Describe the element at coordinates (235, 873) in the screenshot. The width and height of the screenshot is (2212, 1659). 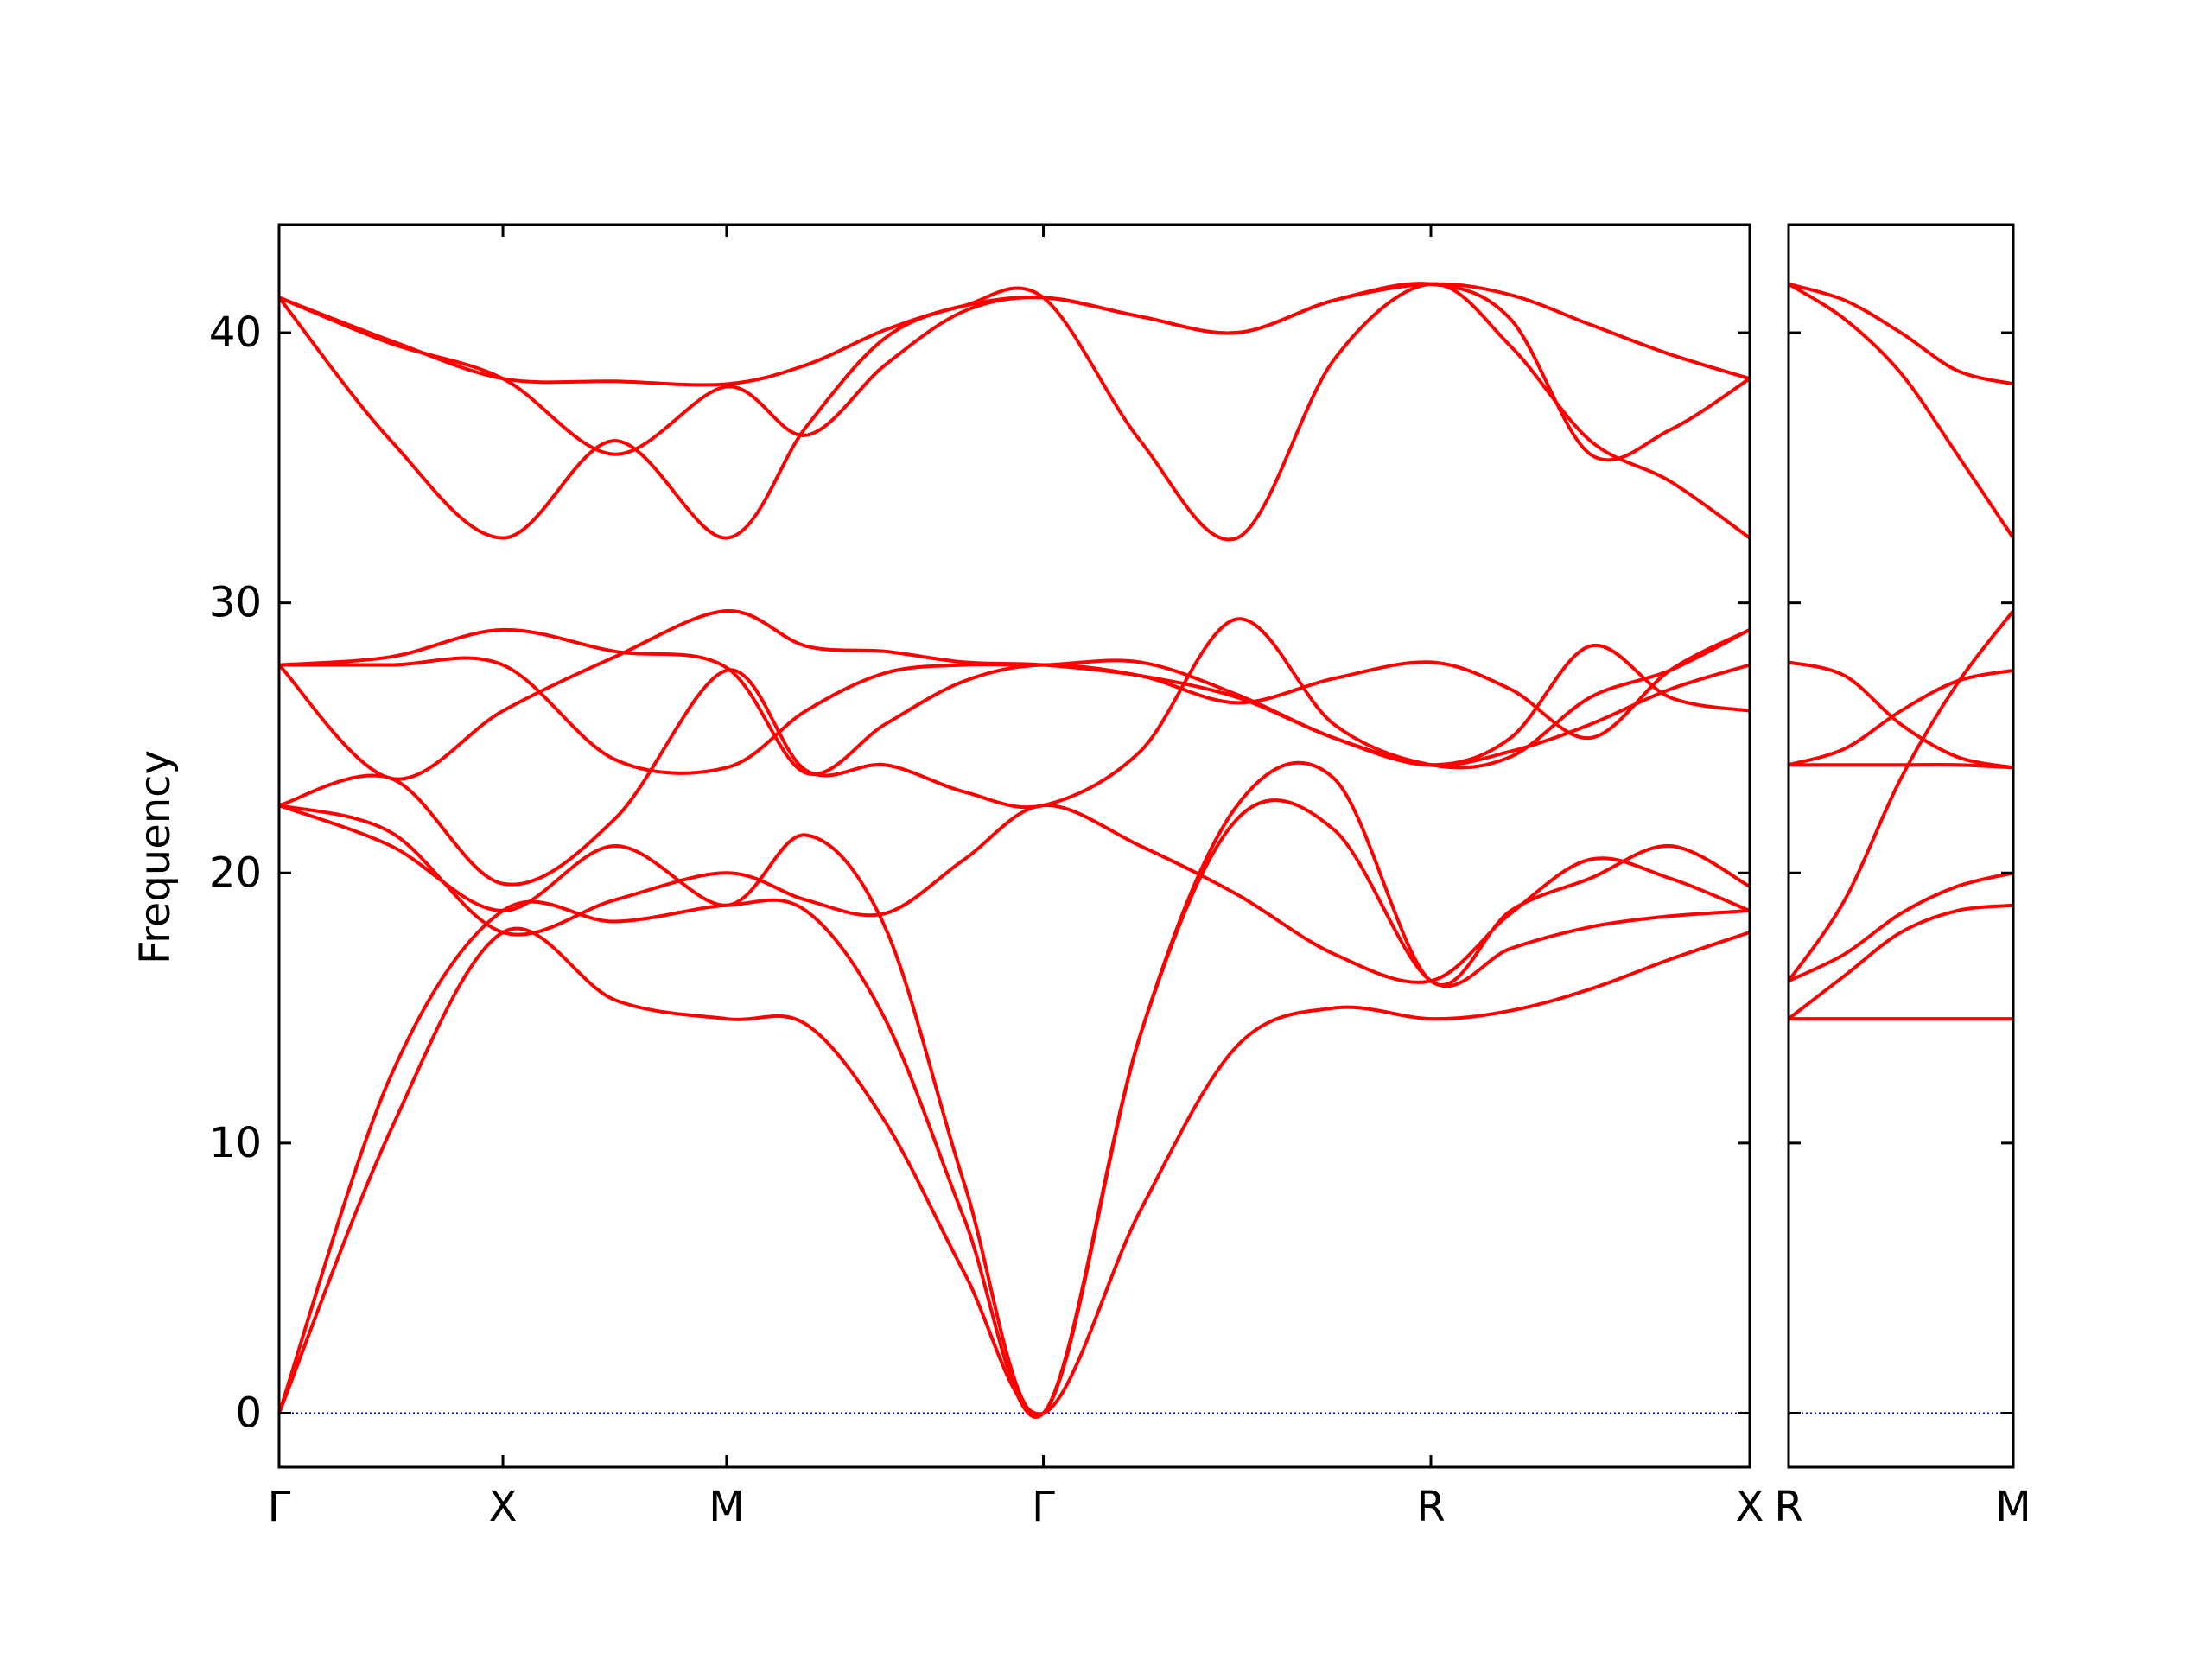
I see `y-tick-label: 20` at that location.